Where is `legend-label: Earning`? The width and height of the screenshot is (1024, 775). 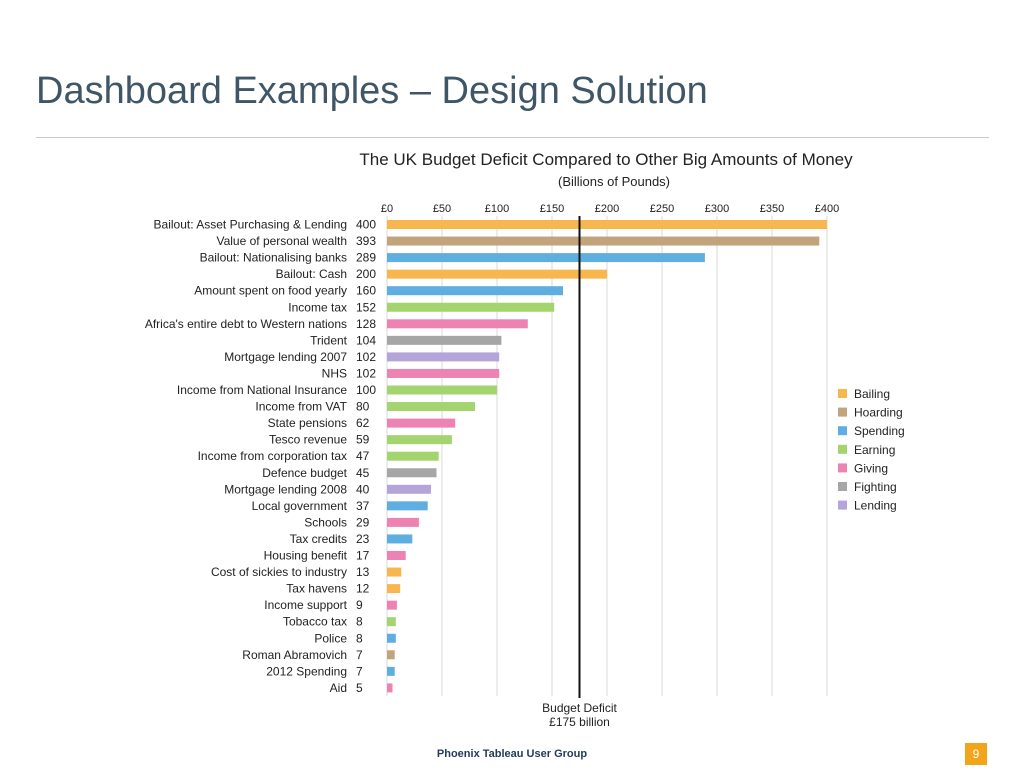
legend-label: Earning is located at coordinates (874, 450).